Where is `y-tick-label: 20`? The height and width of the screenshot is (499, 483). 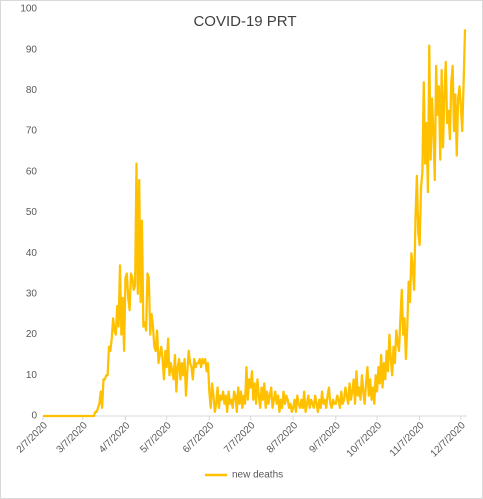 y-tick-label: 20 is located at coordinates (32, 334).